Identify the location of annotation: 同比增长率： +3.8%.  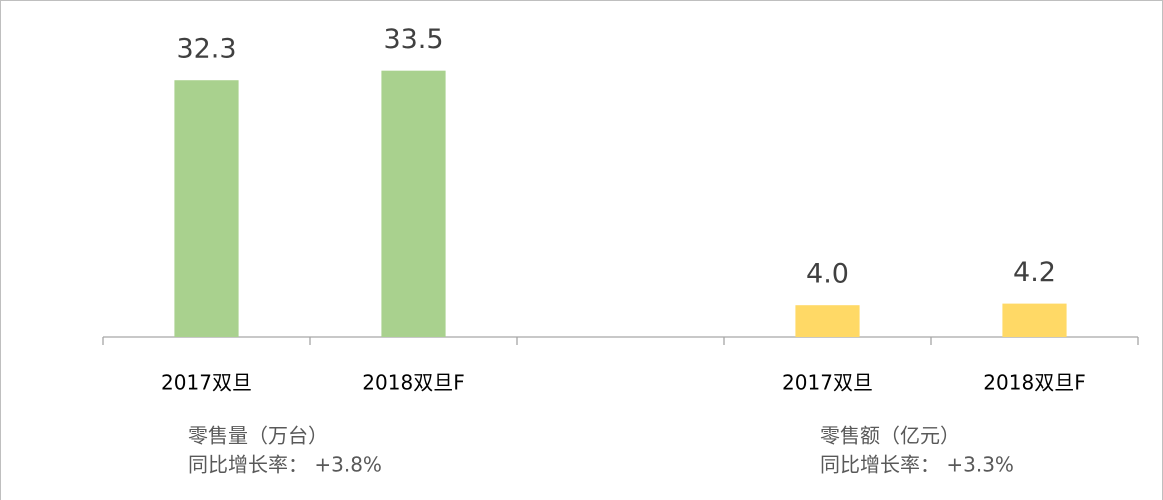
(285, 465).